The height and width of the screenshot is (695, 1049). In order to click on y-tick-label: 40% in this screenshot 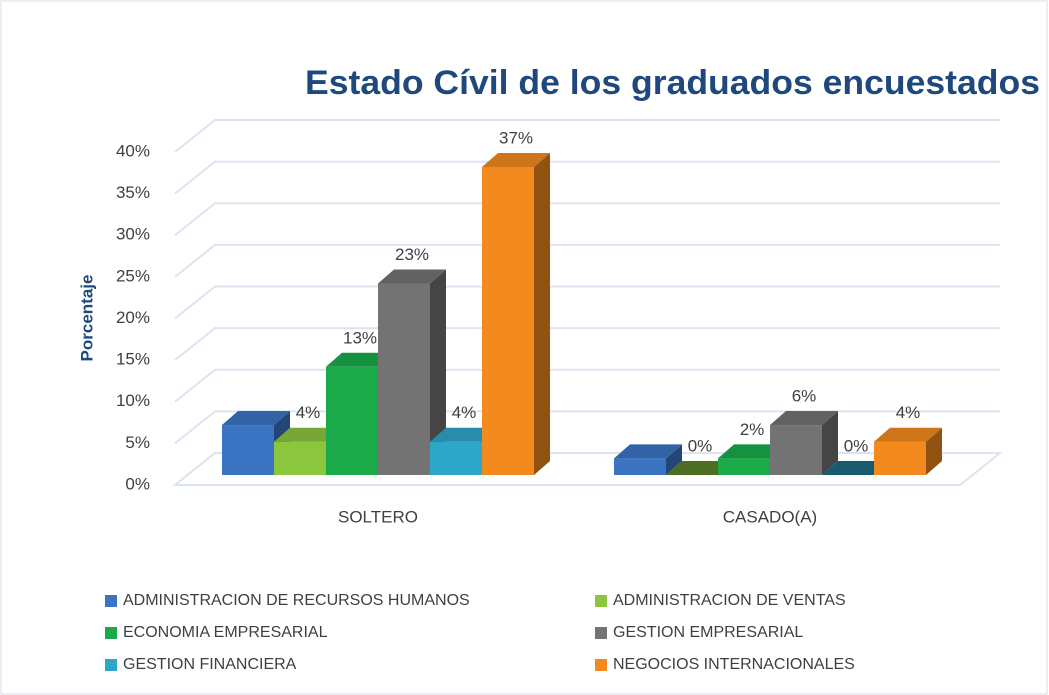, I will do `click(133, 150)`.